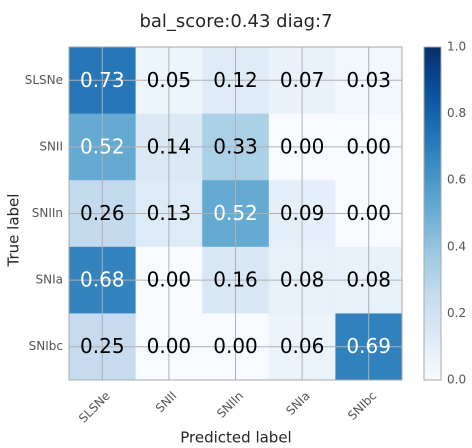 Image resolution: width=472 pixels, height=448 pixels. I want to click on colorbar-frame, so click(432, 213).